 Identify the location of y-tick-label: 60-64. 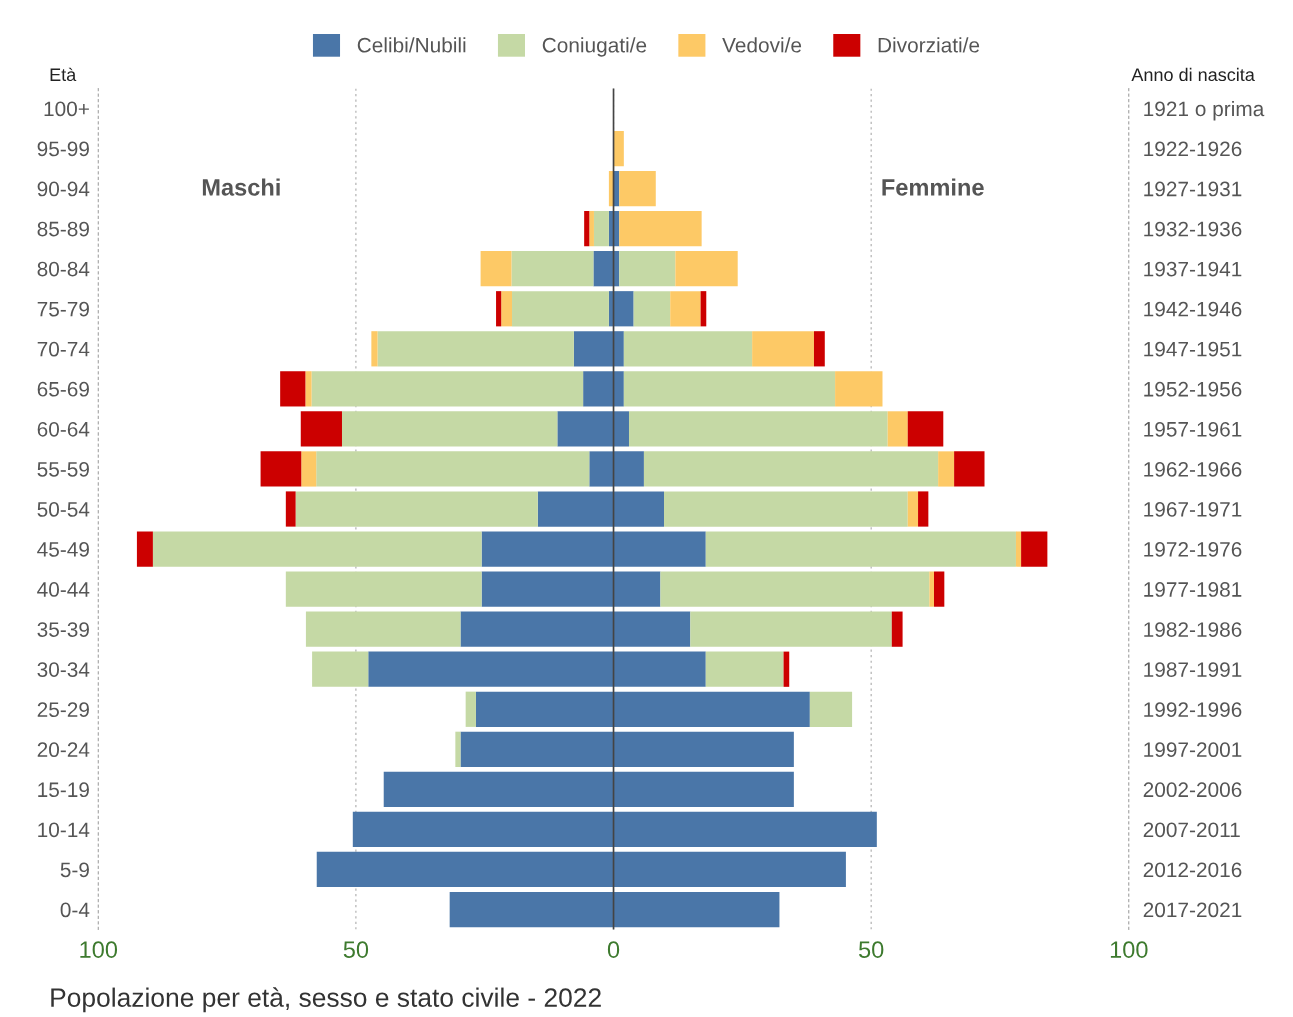
(63, 429).